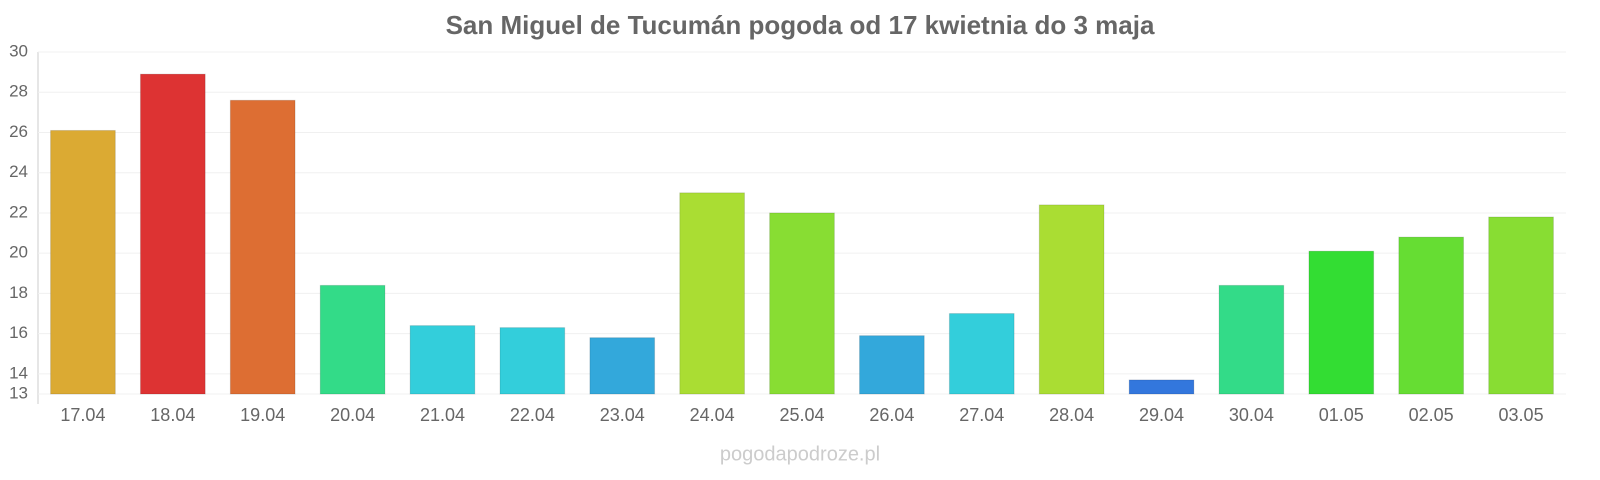 The width and height of the screenshot is (1600, 480). Describe the element at coordinates (1341, 415) in the screenshot. I see `x-tick-label: 01.05` at that location.